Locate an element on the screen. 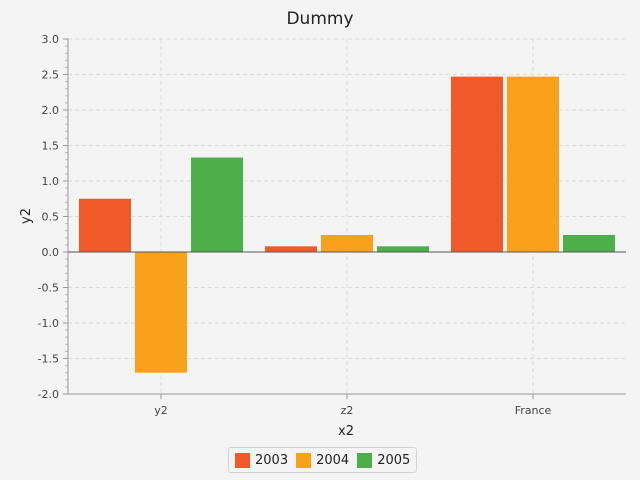 This screenshot has height=480, width=640. x-axis: y2 z2 France is located at coordinates (347, 405).